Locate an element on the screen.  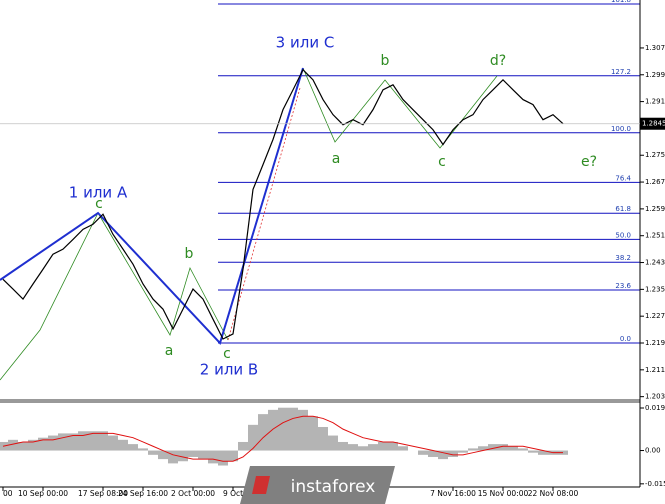
last-price-label: 1.2845 is located at coordinates (653, 124).